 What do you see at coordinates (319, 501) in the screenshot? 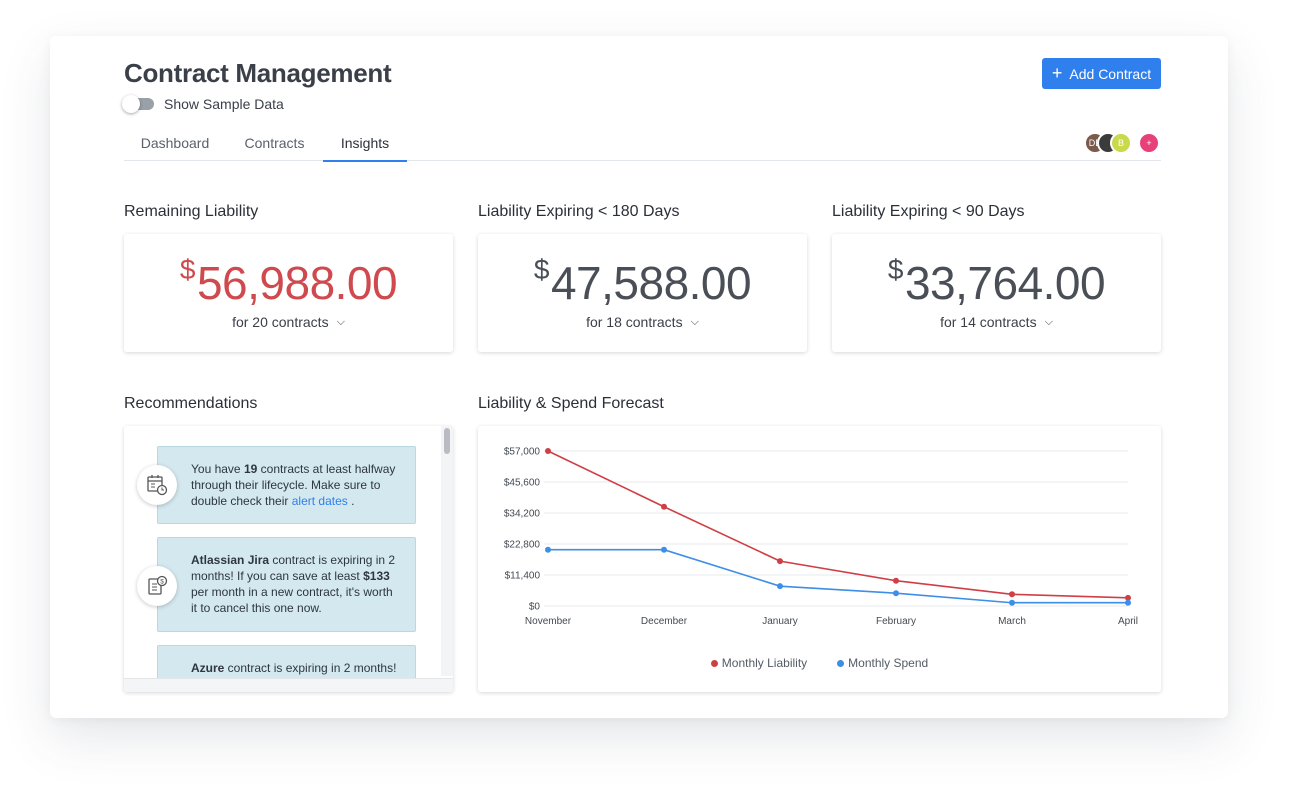
I see `alert-dates-link: alert dates` at bounding box center [319, 501].